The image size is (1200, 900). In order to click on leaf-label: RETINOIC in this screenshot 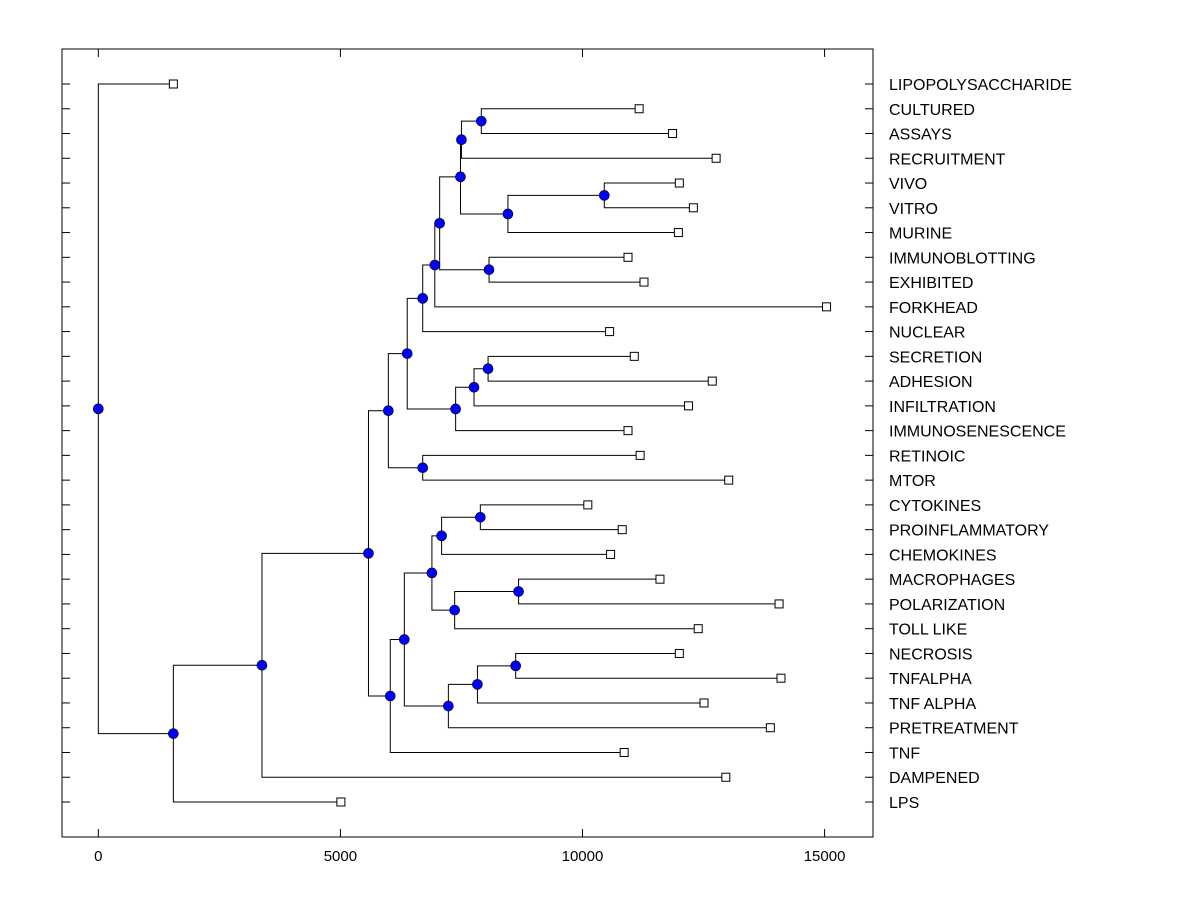, I will do `click(927, 456)`.